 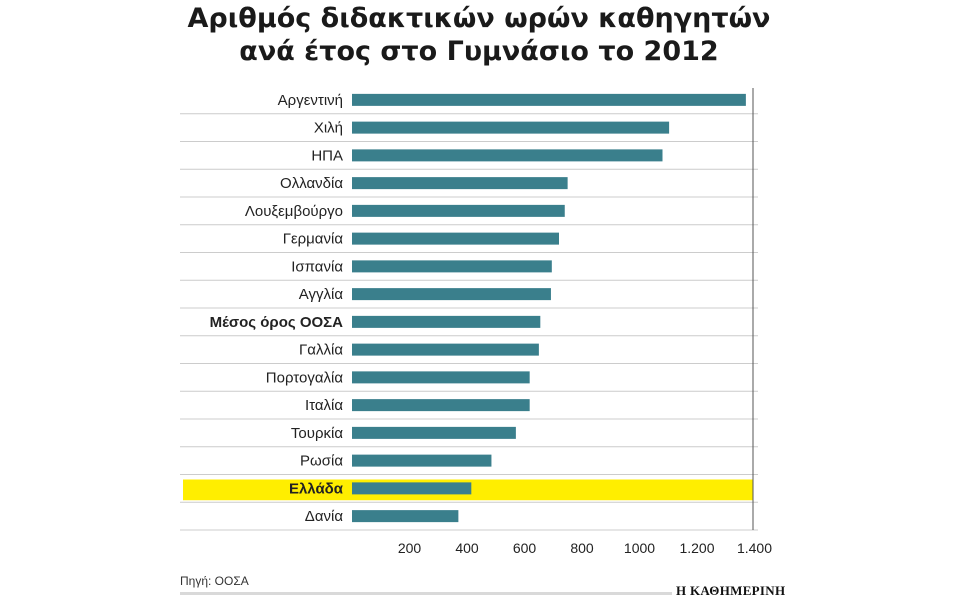 What do you see at coordinates (277, 322) in the screenshot?
I see `category-label: Μέσος όρος ΟΟΣΑ` at bounding box center [277, 322].